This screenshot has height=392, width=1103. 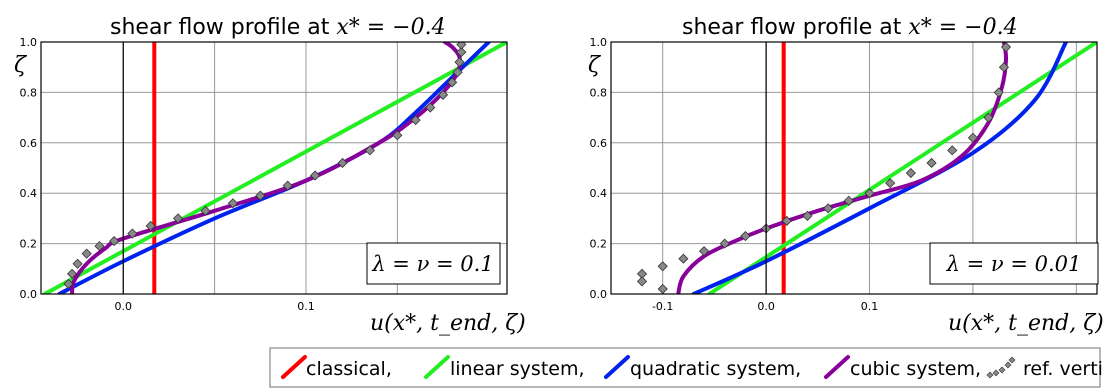 I want to click on legend-label: classical,, so click(x=349, y=369).